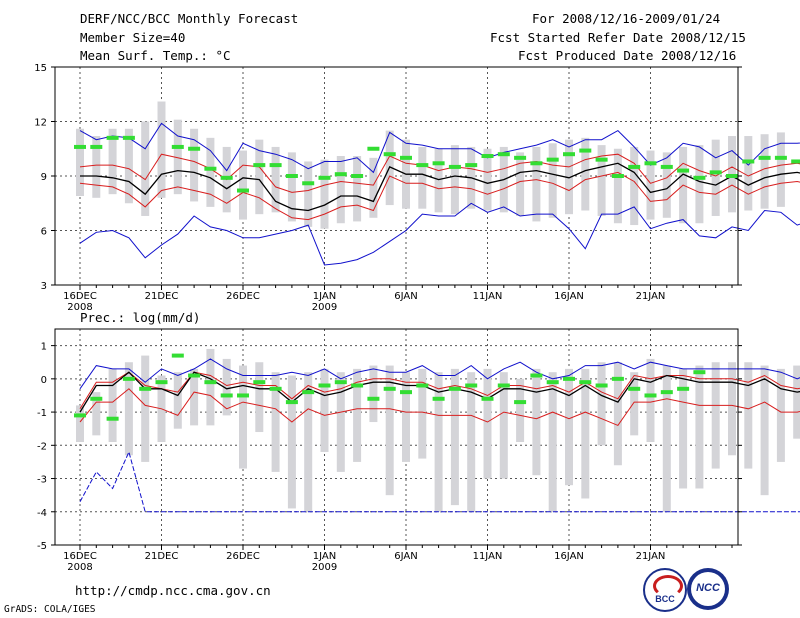 This screenshot has width=800, height=618. What do you see at coordinates (651, 556) in the screenshot?
I see `x-tick-label: 21JAN` at bounding box center [651, 556].